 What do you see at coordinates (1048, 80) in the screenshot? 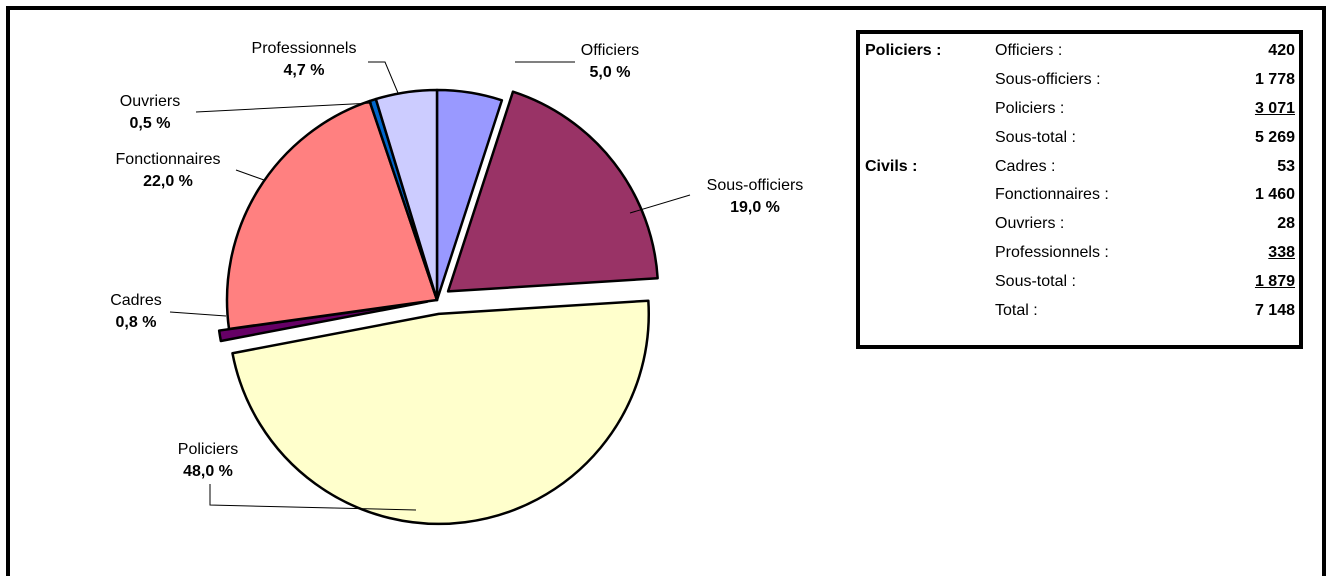
I see `row-category: Sous-officiers :` at bounding box center [1048, 80].